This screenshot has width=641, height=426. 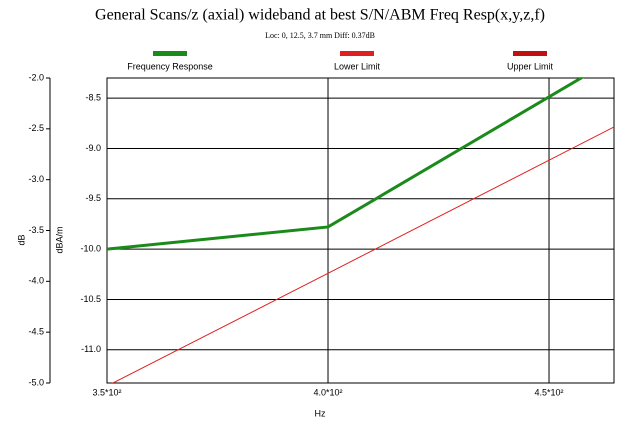 What do you see at coordinates (530, 66) in the screenshot?
I see `legend-label: Upper Limit` at bounding box center [530, 66].